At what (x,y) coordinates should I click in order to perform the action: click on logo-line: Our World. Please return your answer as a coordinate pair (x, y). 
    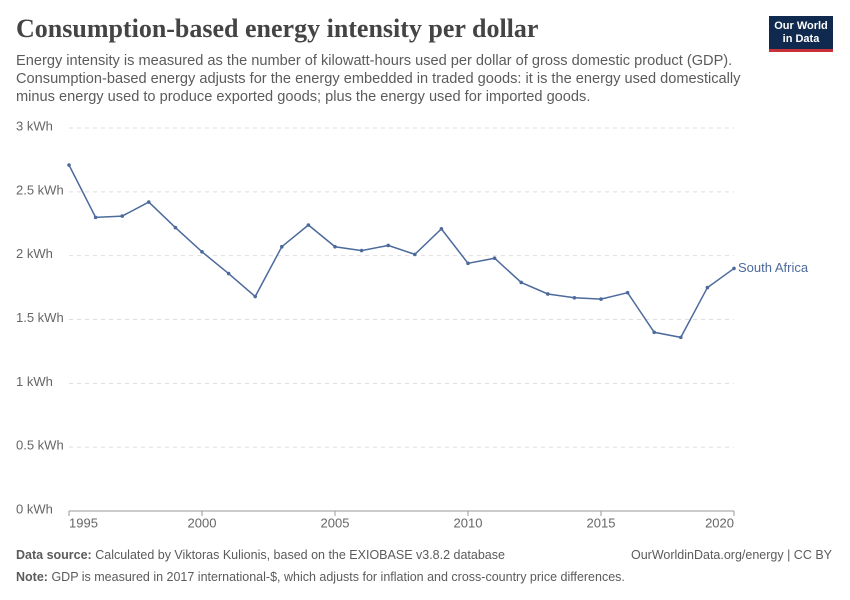
    Looking at the image, I should click on (801, 26).